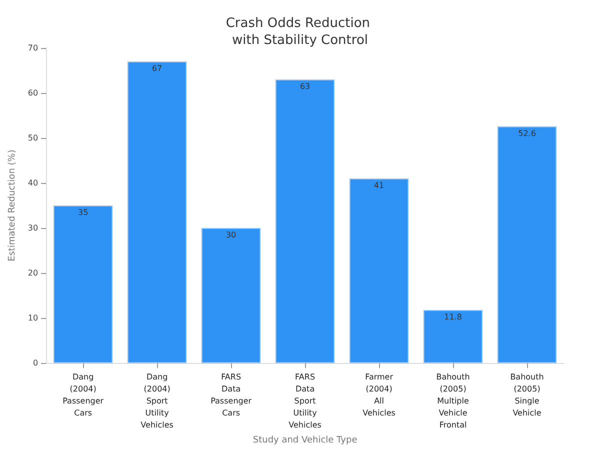 This screenshot has height=450, width=600. I want to click on chart-title: Crash Odds Reduction with Stability Control, so click(300, 32).